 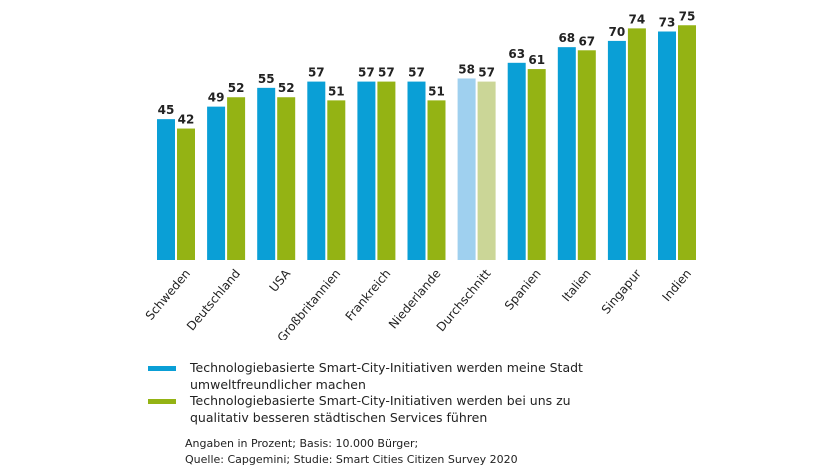 I want to click on bar-services-spanien, so click(x=536, y=164).